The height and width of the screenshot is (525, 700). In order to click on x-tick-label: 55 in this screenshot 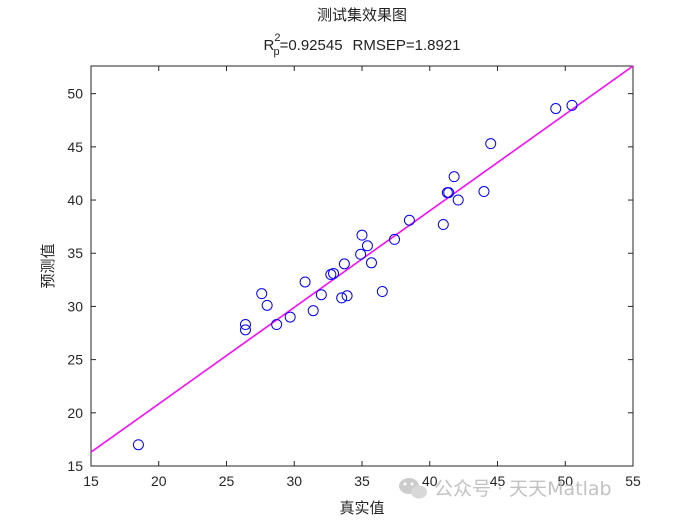, I will do `click(633, 481)`.